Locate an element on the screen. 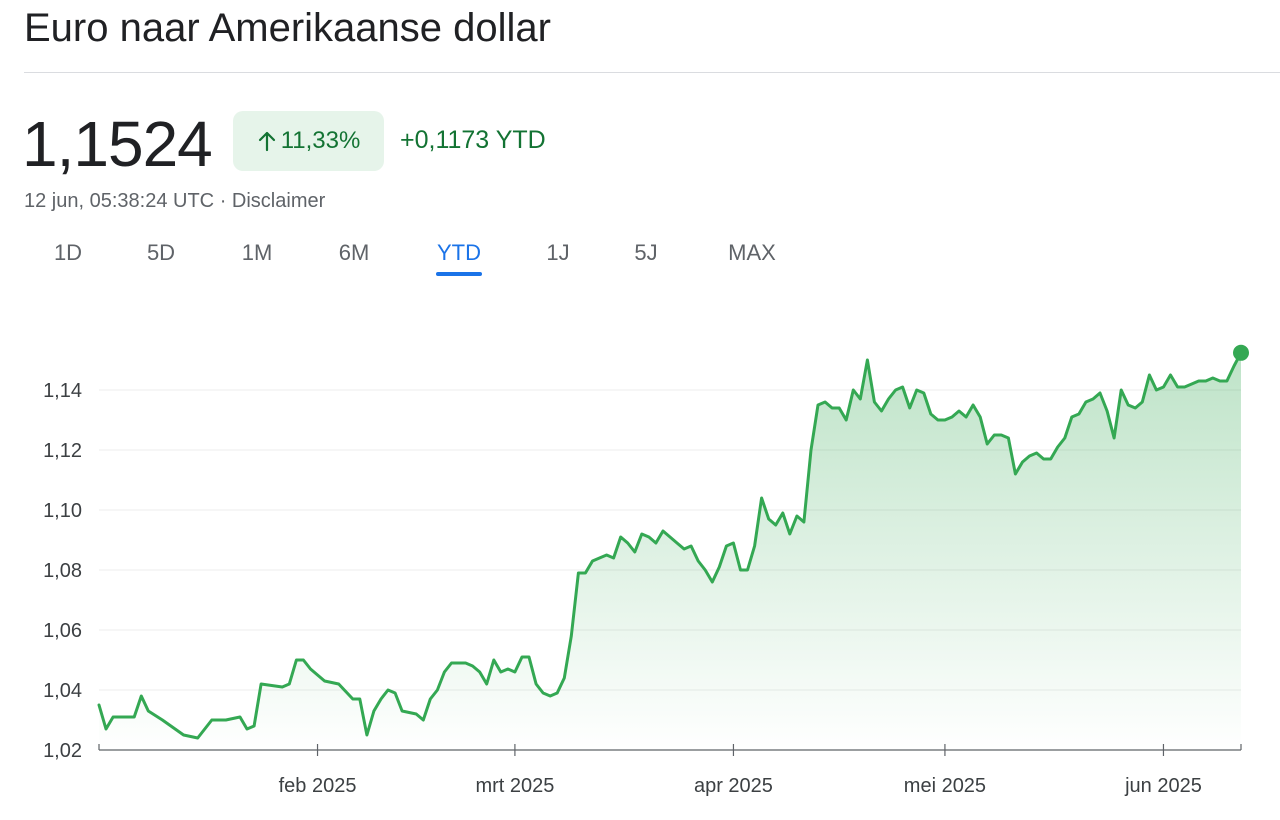  tab-ytd: YTD is located at coordinates (459, 252).